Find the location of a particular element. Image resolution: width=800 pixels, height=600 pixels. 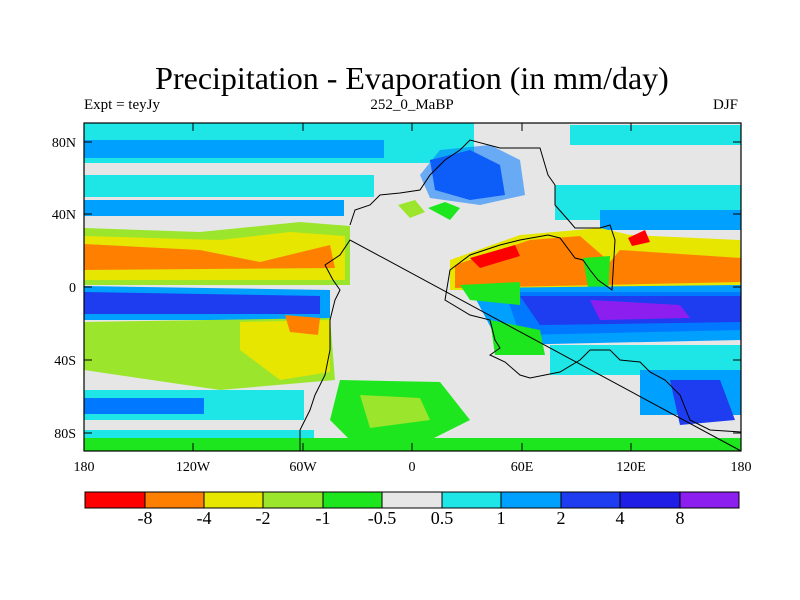

lon-label: 60W is located at coordinates (303, 467).